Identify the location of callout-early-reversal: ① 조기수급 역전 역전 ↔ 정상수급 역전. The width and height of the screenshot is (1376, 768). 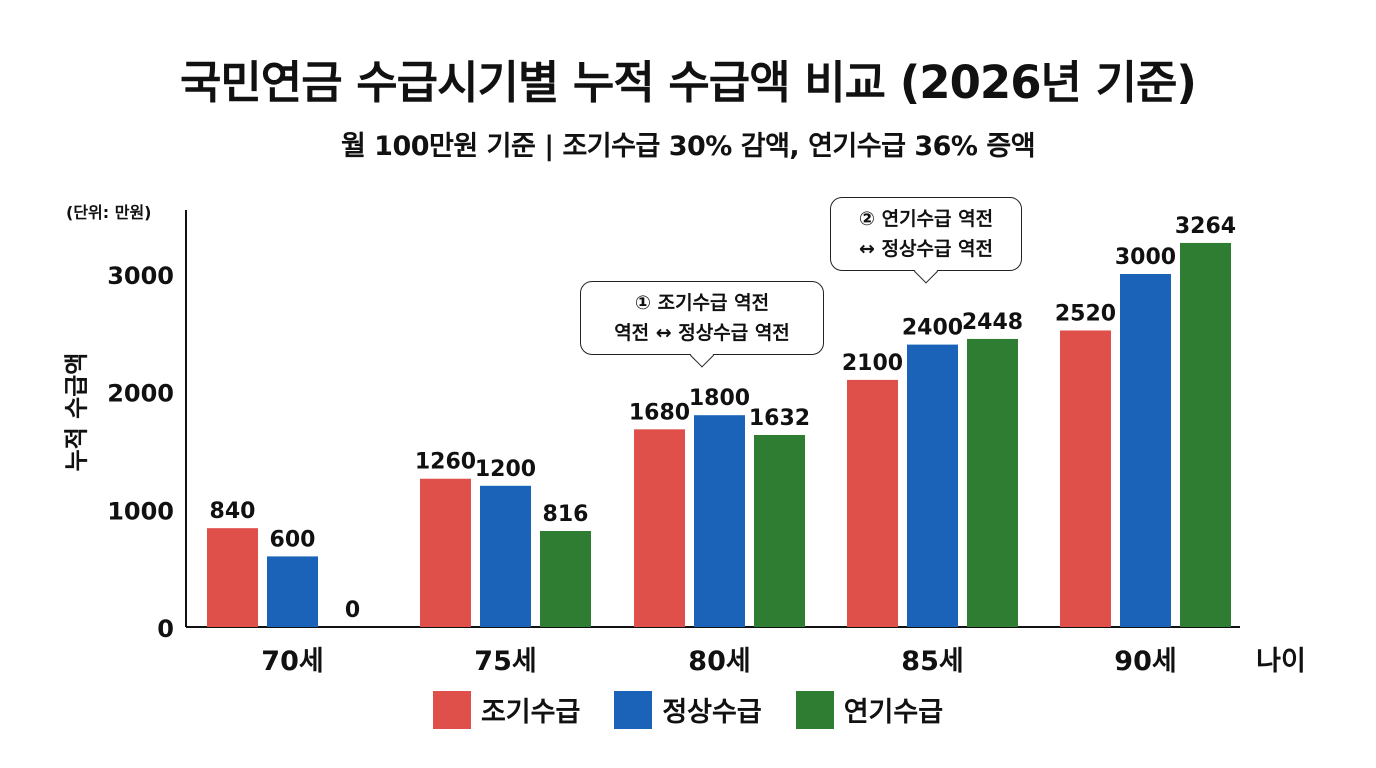
(702, 318).